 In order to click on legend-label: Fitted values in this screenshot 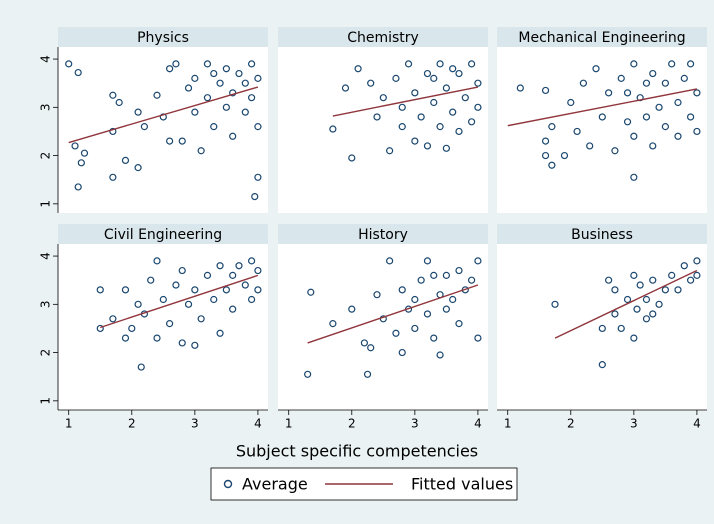, I will do `click(462, 484)`.